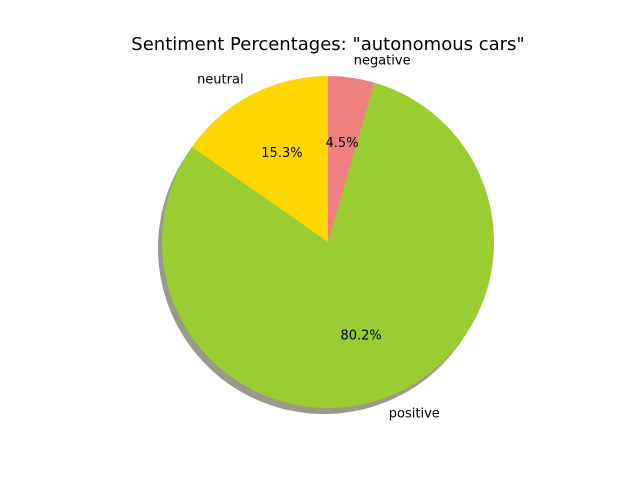  I want to click on slice-percent-neutral: 15.3%, so click(281, 153).